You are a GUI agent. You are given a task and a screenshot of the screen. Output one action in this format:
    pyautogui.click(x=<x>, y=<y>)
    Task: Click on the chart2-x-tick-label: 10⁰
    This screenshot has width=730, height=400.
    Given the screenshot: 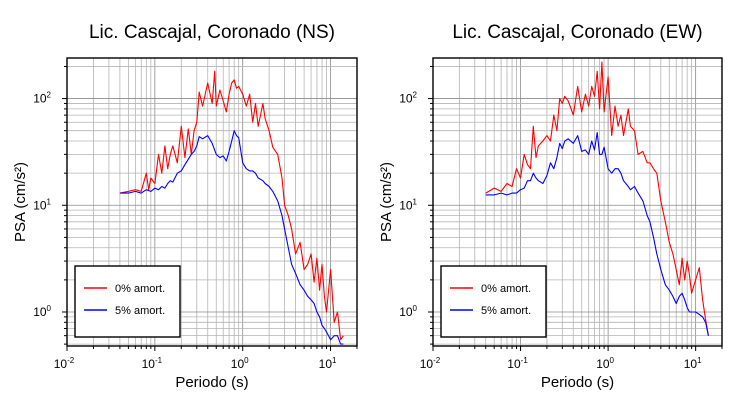 What is the action you would take?
    pyautogui.click(x=605, y=363)
    